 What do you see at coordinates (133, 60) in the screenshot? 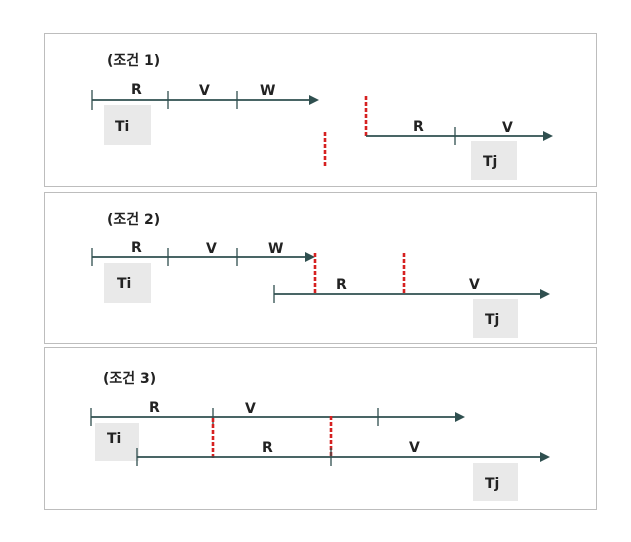
I see `condition-title: (조건 1)` at bounding box center [133, 60].